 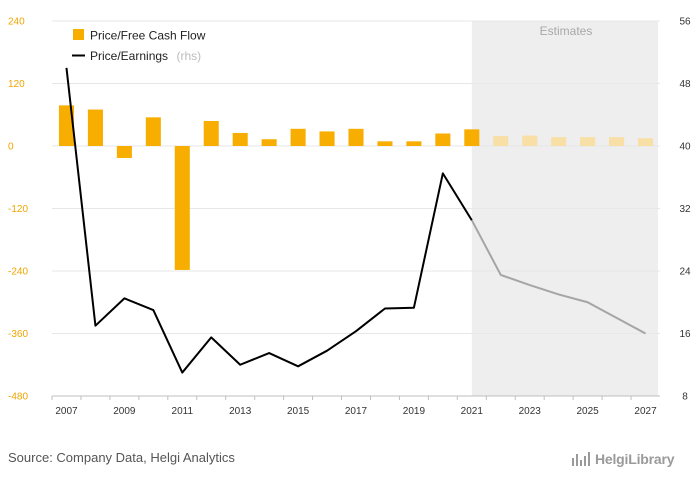 What do you see at coordinates (66, 411) in the screenshot?
I see `x-tick-label: 2007` at bounding box center [66, 411].